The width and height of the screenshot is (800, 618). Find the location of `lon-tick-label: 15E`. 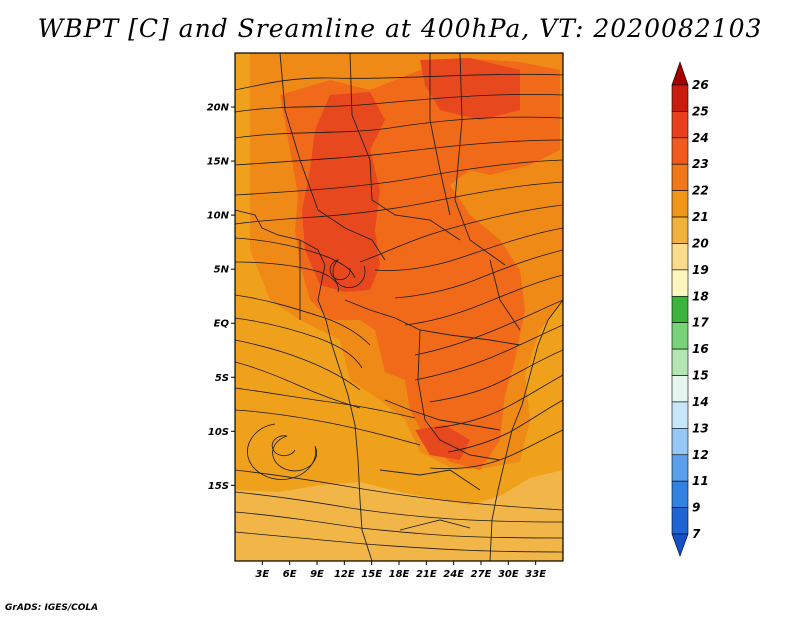

lon-tick-label: 15E is located at coordinates (371, 574).